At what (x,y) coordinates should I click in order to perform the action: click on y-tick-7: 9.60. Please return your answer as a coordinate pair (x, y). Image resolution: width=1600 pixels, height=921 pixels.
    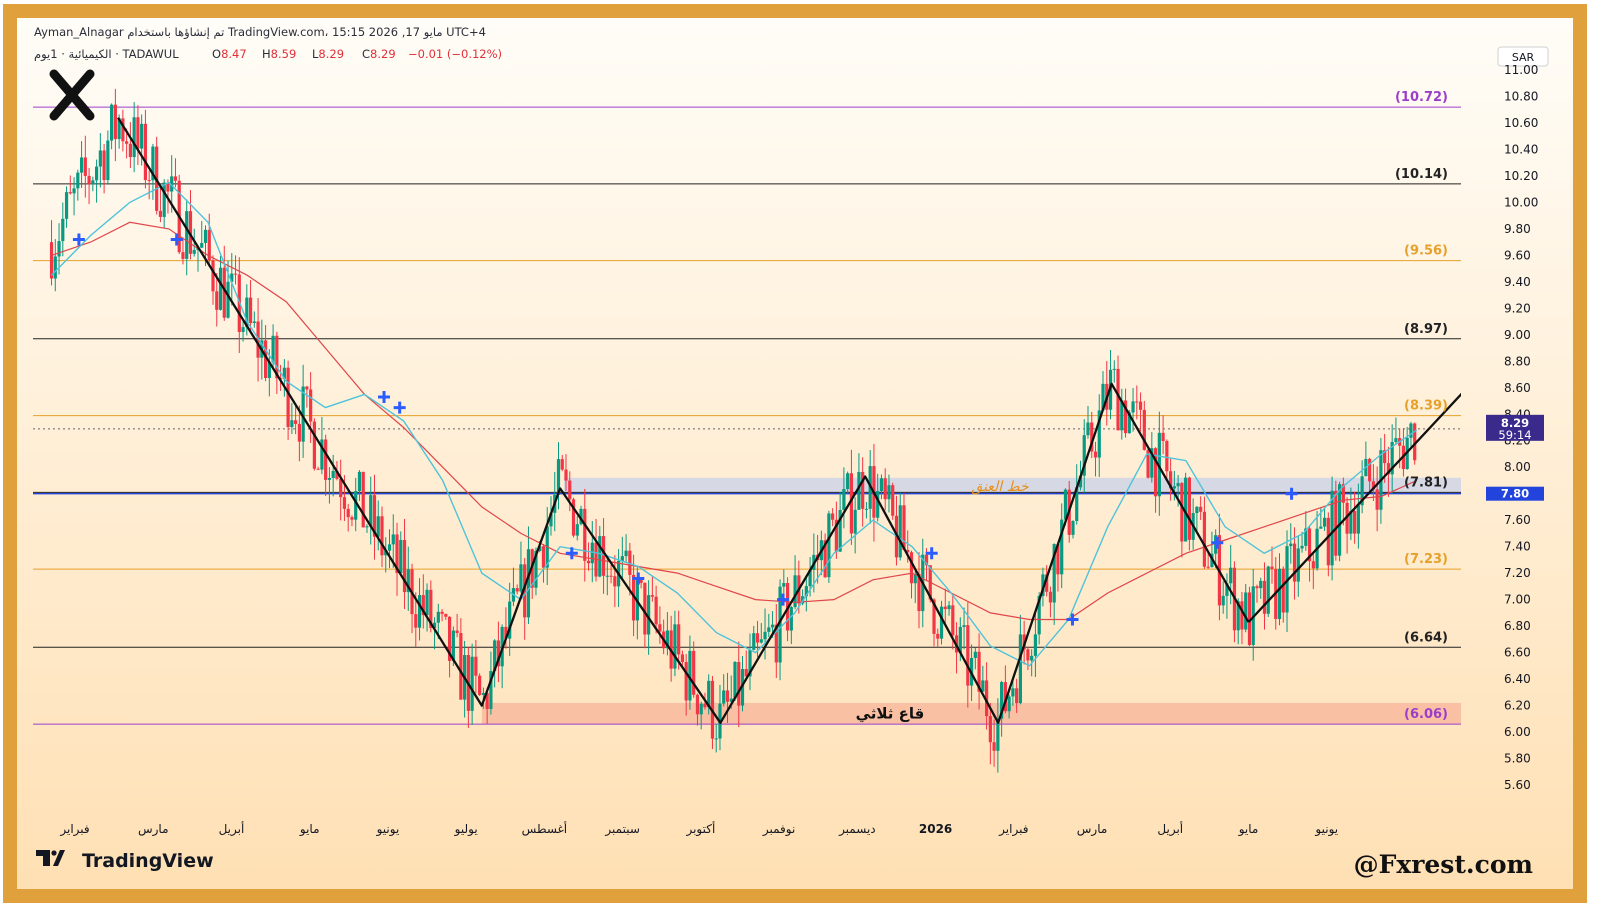
    Looking at the image, I should click on (1517, 255).